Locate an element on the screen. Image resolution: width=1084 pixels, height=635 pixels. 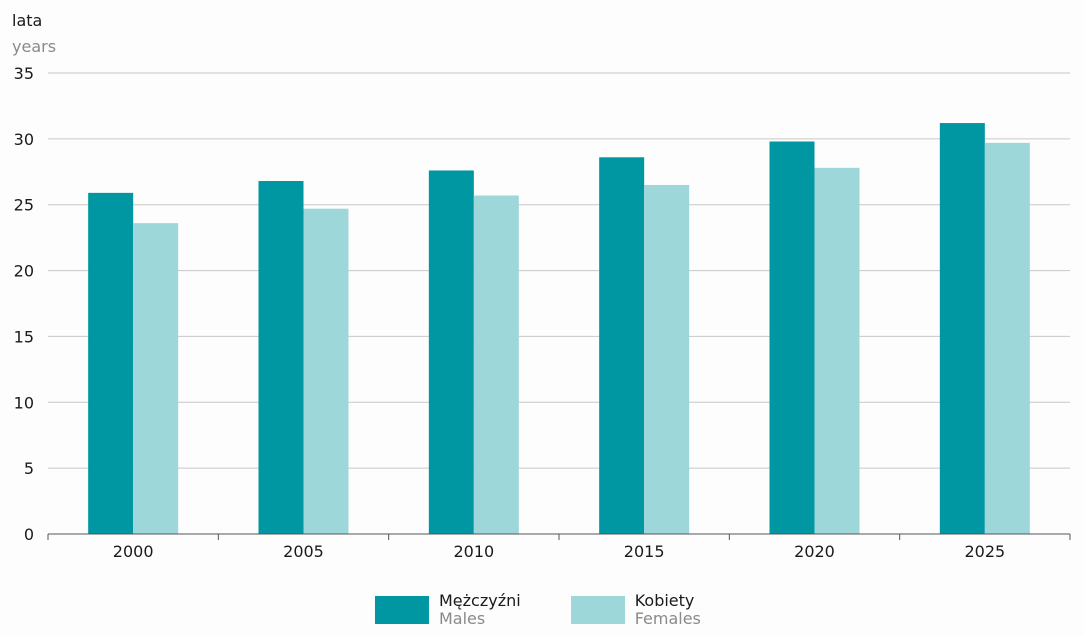
bar-males-2015 is located at coordinates (622, 345).